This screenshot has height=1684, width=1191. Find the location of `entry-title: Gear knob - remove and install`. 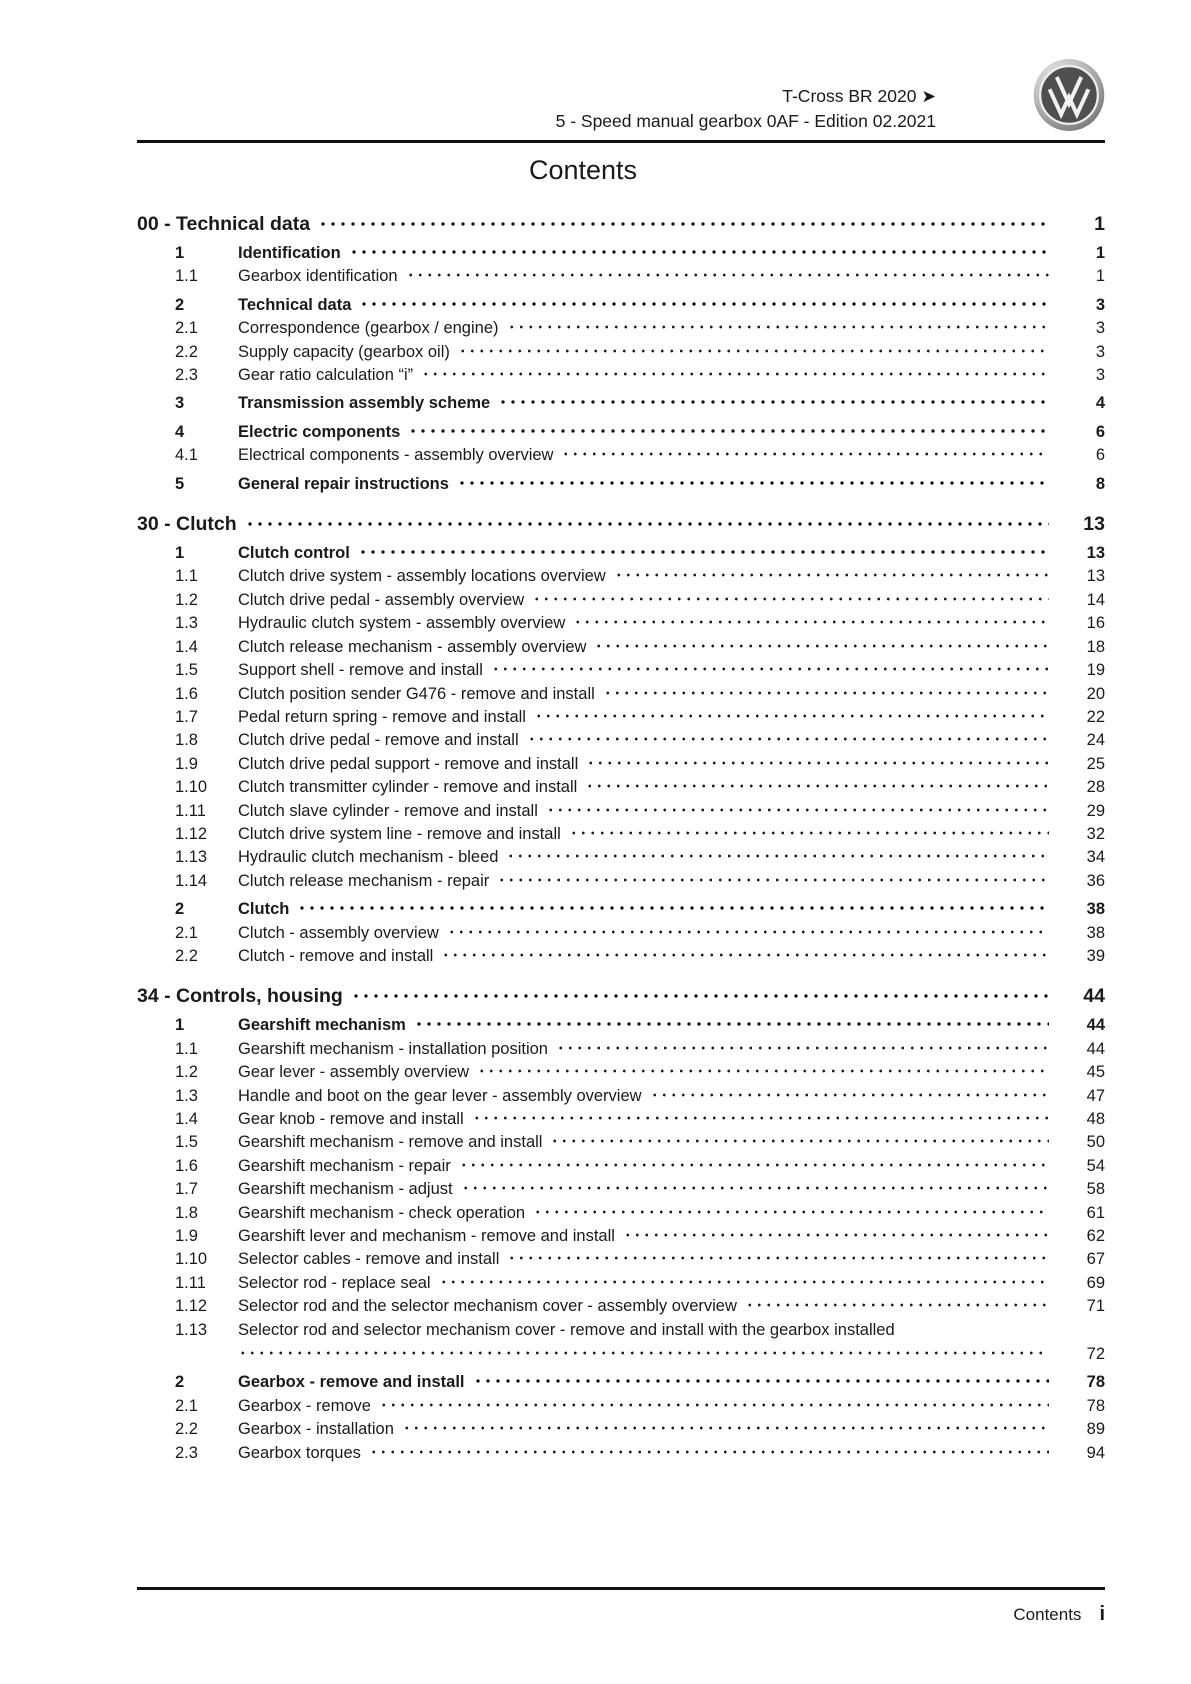

entry-title: Gear knob - remove and install is located at coordinates (351, 1119).